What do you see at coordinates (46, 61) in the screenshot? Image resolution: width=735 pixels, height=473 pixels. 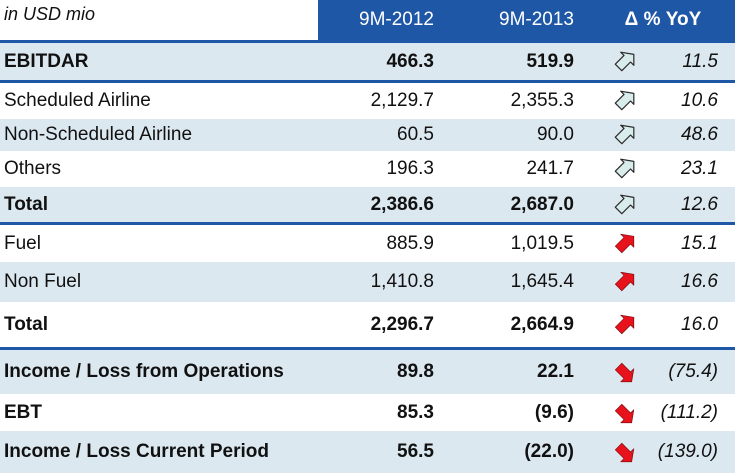 I see `row-label: EBITDAR` at bounding box center [46, 61].